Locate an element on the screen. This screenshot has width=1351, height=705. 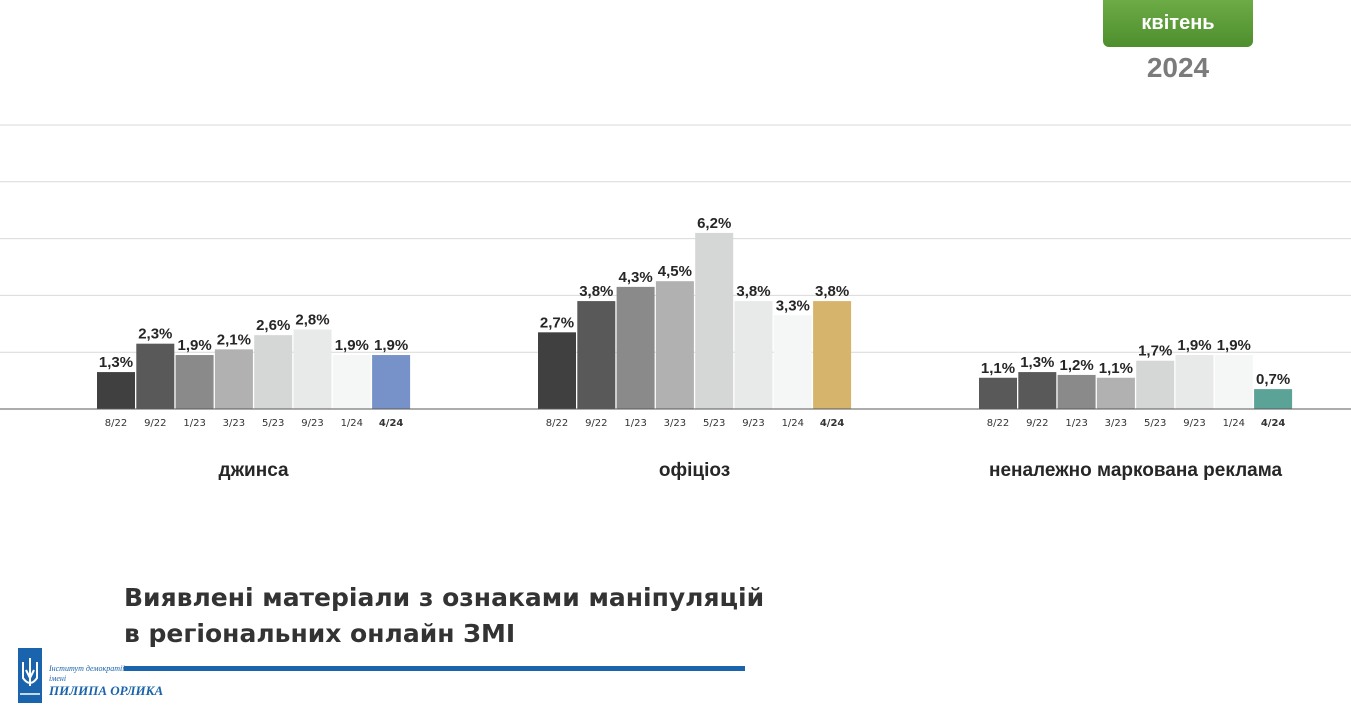
data-label-g1-5: 3,8% is located at coordinates (753, 291).